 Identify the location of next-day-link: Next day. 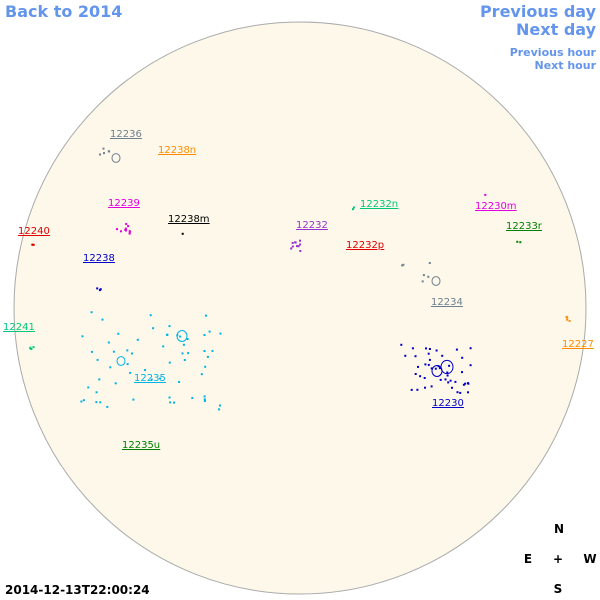
(556, 29).